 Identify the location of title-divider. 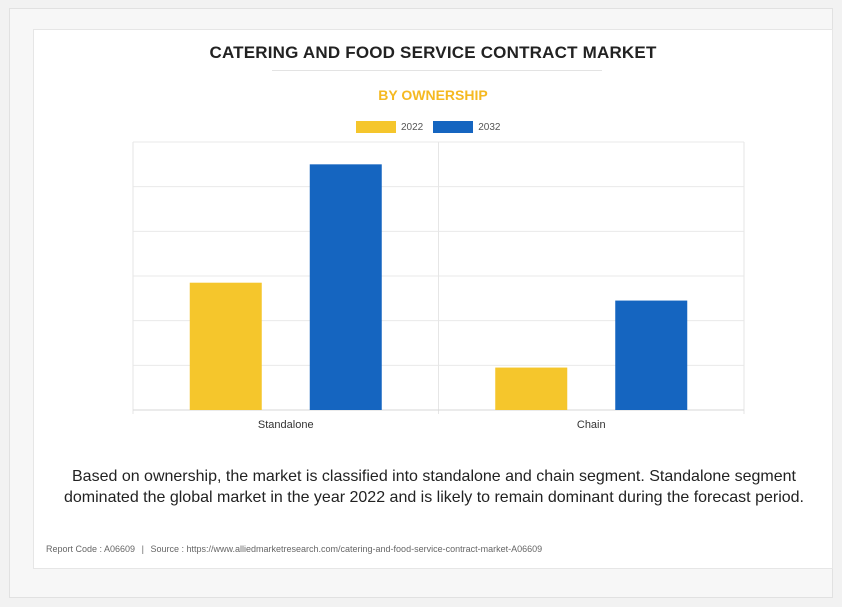
(437, 70).